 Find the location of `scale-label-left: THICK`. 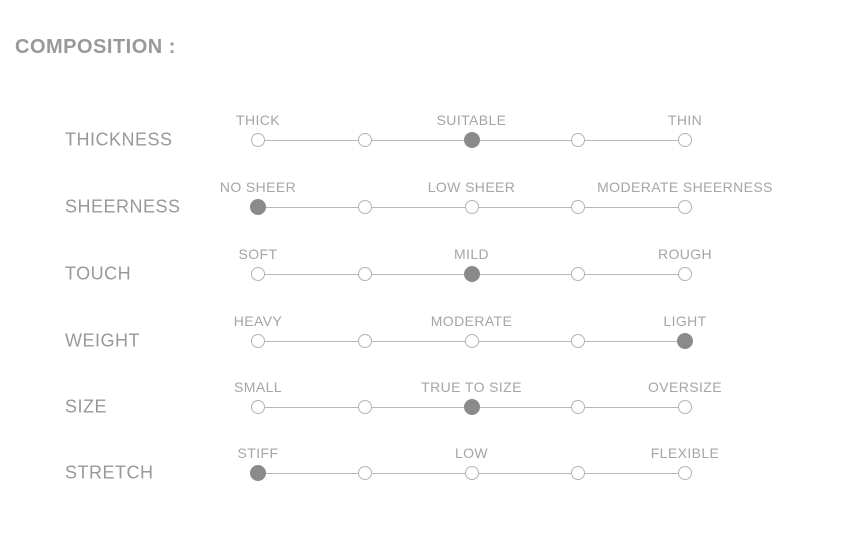

scale-label-left: THICK is located at coordinates (258, 120).